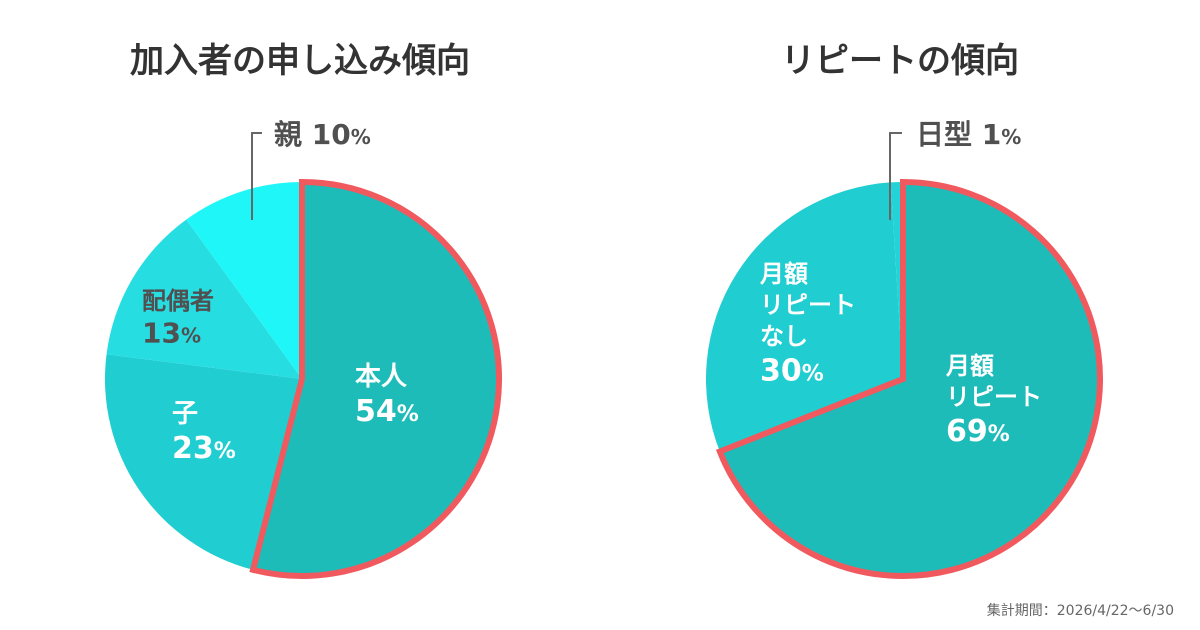 The width and height of the screenshot is (1200, 630). What do you see at coordinates (900, 61) in the screenshot?
I see `chart-title: リピートの傾向` at bounding box center [900, 61].